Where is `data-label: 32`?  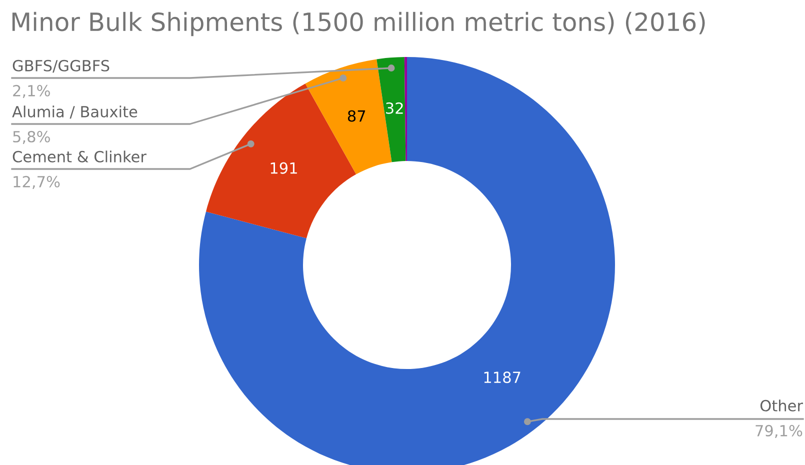
data-label: 32 is located at coordinates (394, 108).